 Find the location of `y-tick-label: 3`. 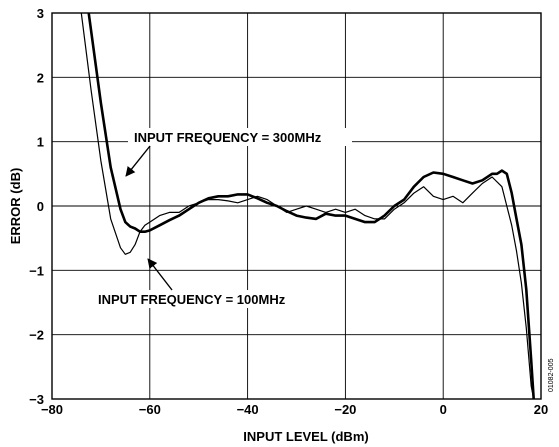

y-tick-label: 3 is located at coordinates (40, 13).